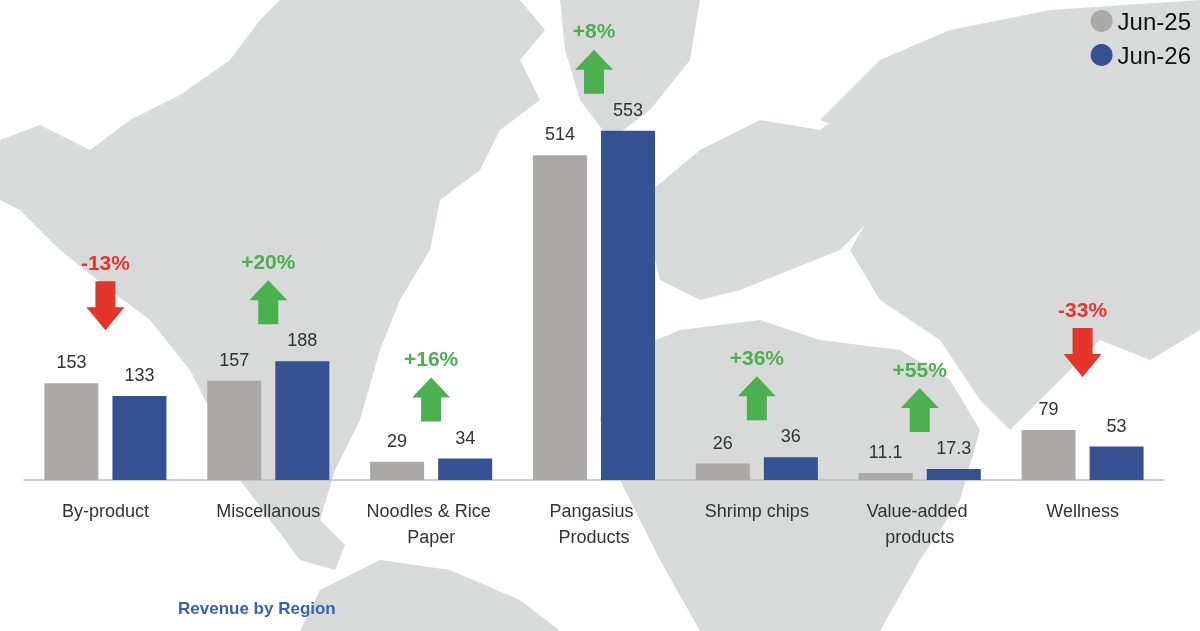  Describe the element at coordinates (302, 340) in the screenshot. I see `data-label: 188` at that location.